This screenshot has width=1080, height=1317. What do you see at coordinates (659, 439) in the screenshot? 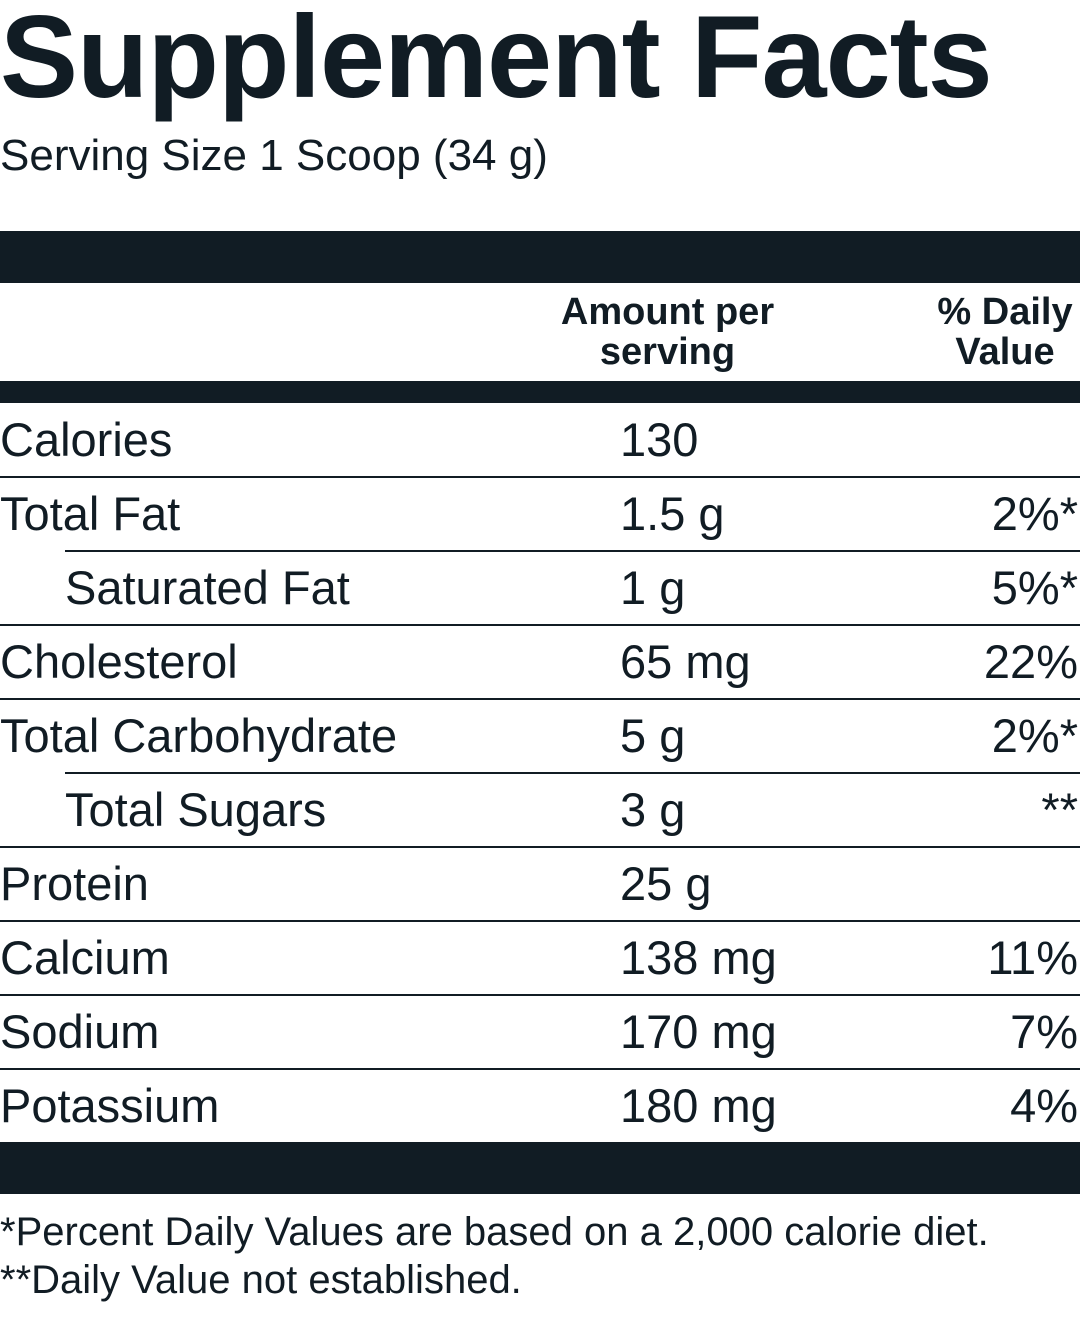
I see `amount: 130` at bounding box center [659, 439].